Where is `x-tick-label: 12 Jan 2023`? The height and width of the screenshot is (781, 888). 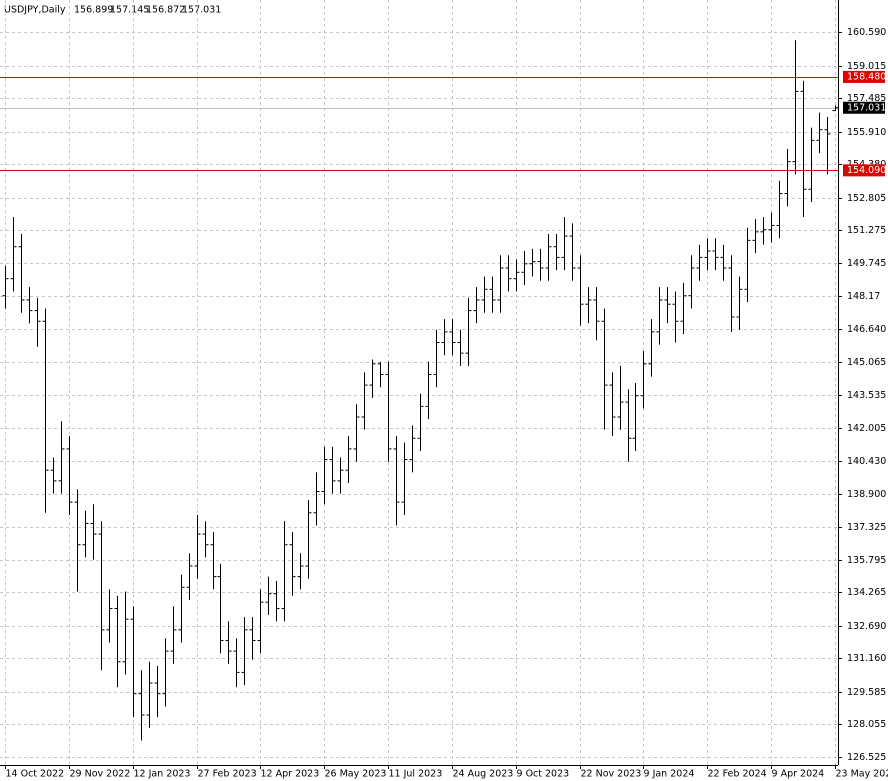
x-tick-label: 12 Jan 2023 is located at coordinates (162, 774).